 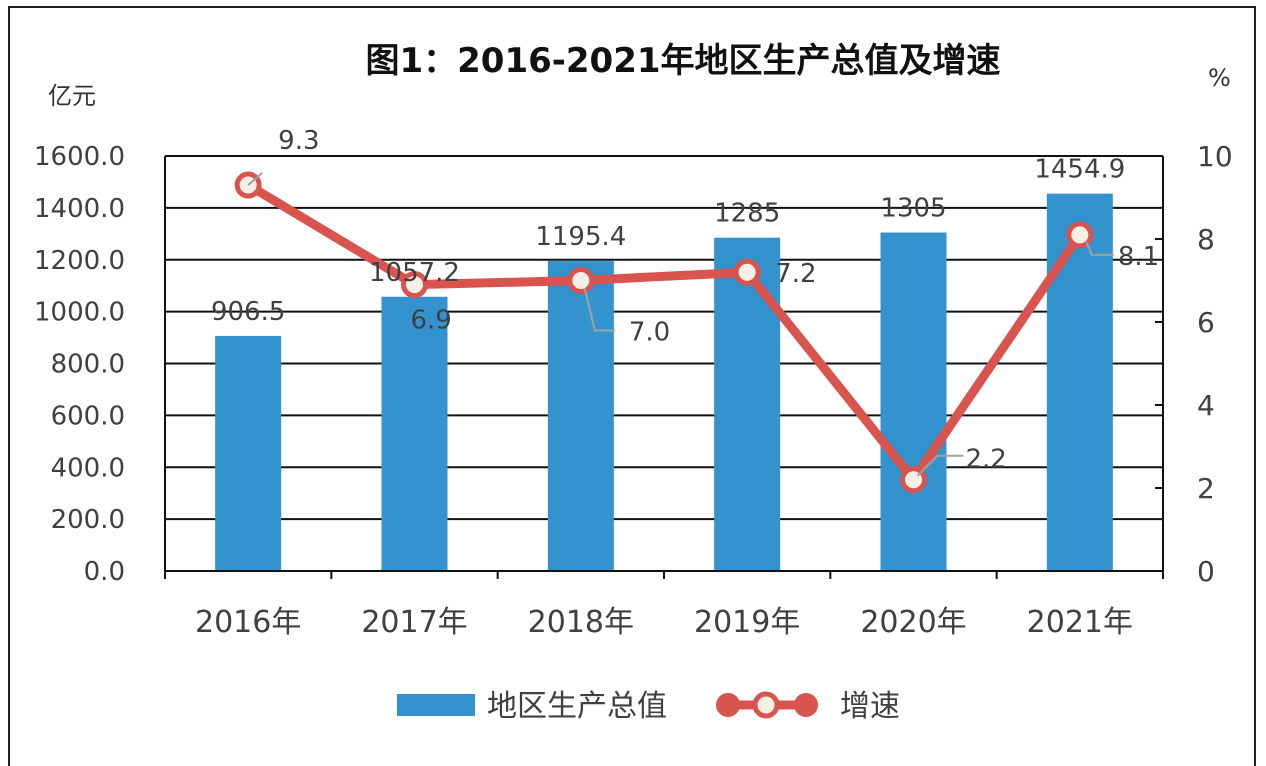 I want to click on growth-data-label: 8.1, so click(x=1138, y=257).